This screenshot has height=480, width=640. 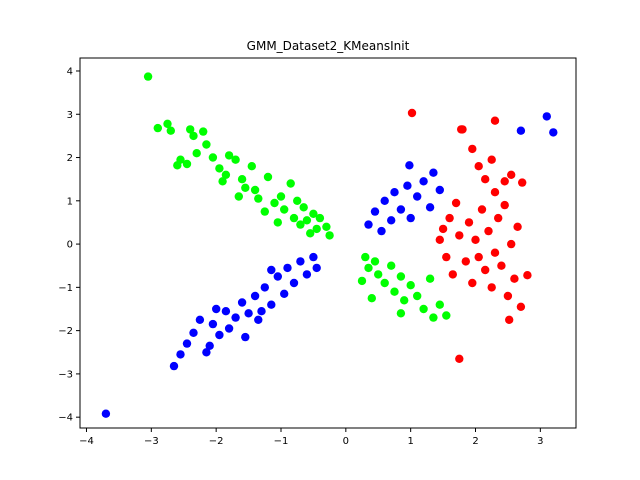 I want to click on y-tick-label: 3, so click(x=70, y=115).